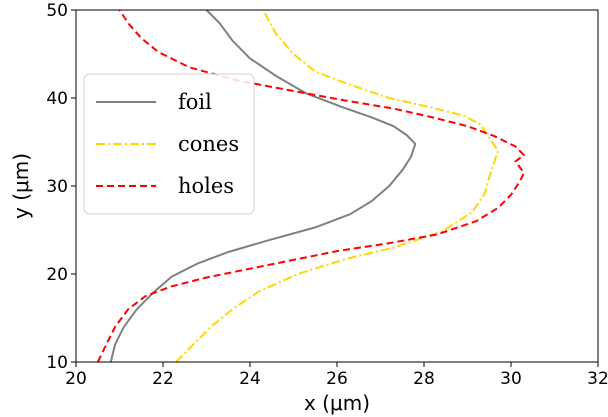 This screenshot has width=608, height=417. I want to click on legend: foil cones holes, so click(169, 144).